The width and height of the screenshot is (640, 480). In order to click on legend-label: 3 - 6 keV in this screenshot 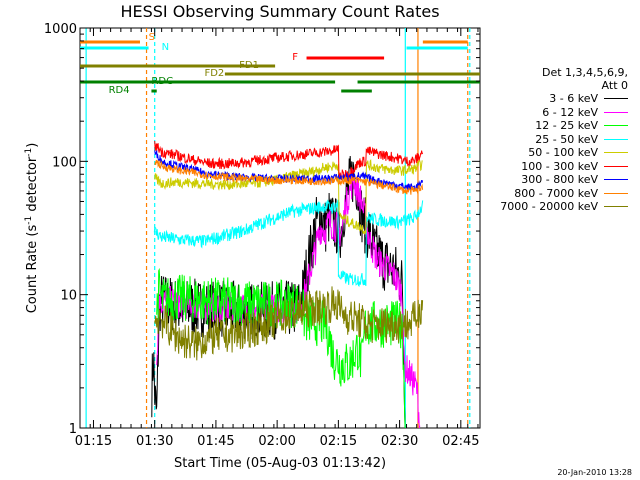, I will do `click(573, 99)`.